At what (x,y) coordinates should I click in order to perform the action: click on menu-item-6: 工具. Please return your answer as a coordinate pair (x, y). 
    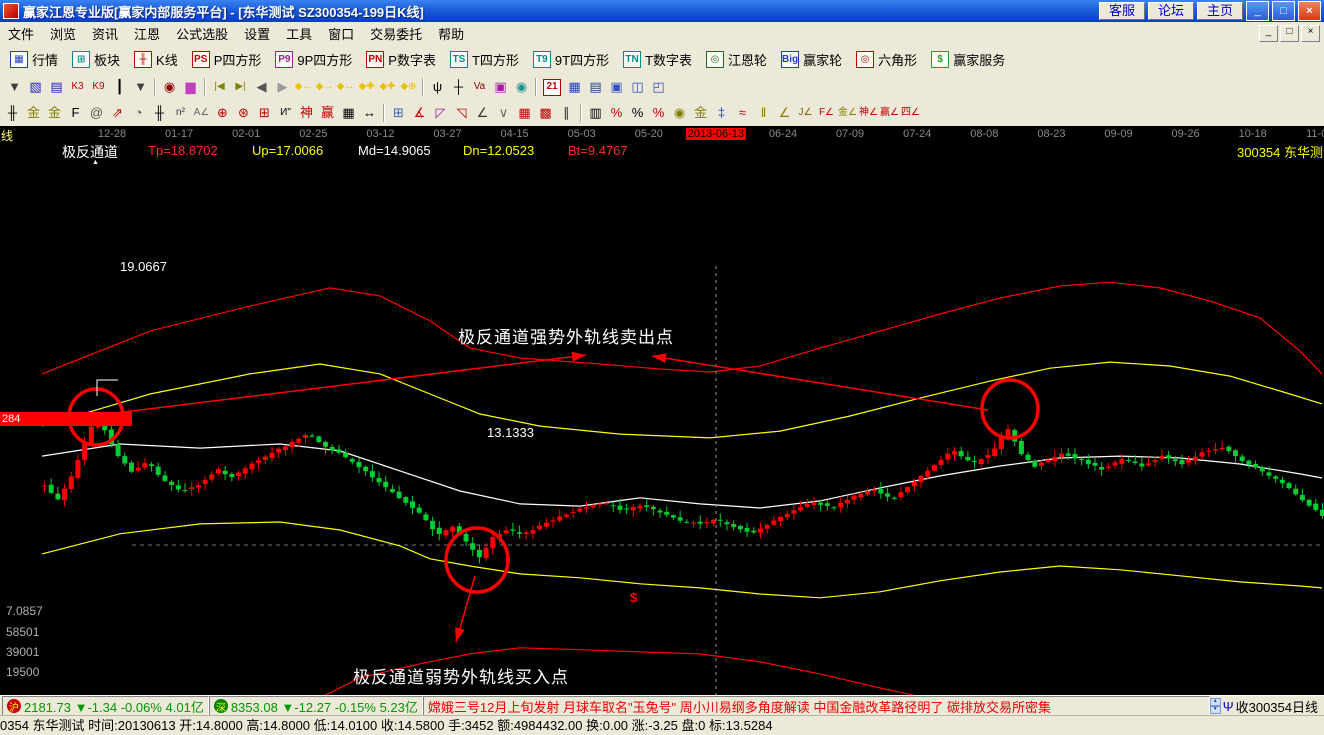
    Looking at the image, I should click on (299, 34).